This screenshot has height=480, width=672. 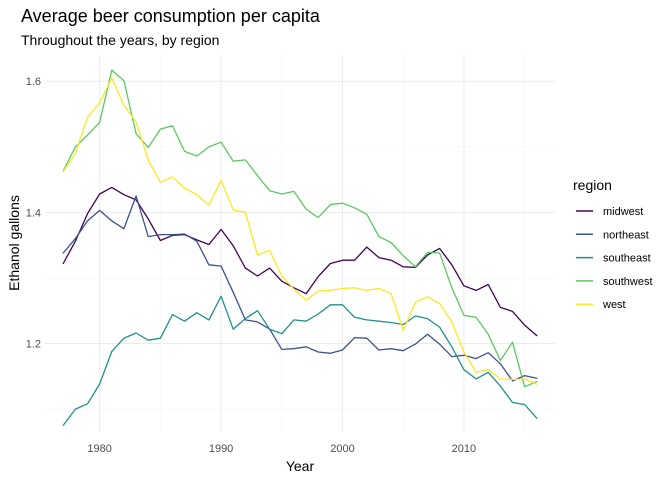 What do you see at coordinates (33, 344) in the screenshot?
I see `y-tick-label: 1.2` at bounding box center [33, 344].